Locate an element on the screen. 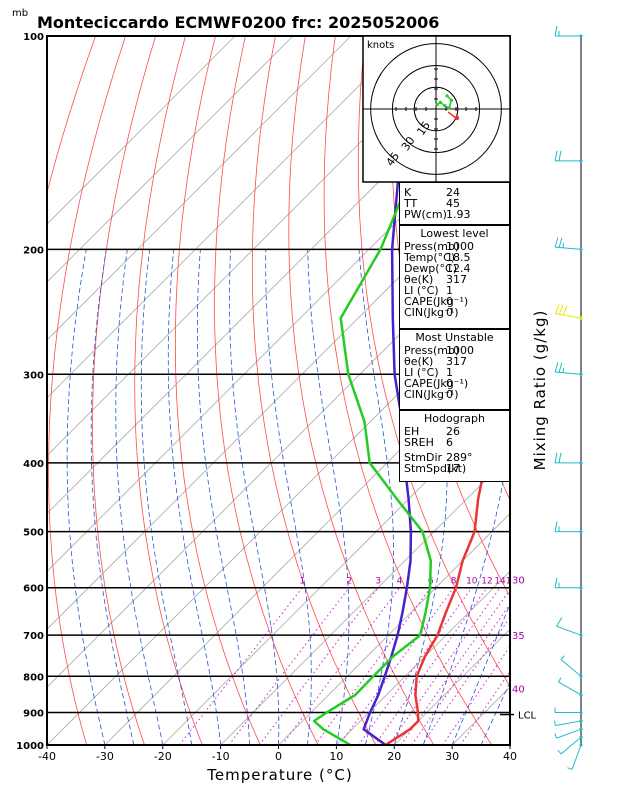  x-tick-label: 30 is located at coordinates (452, 756).